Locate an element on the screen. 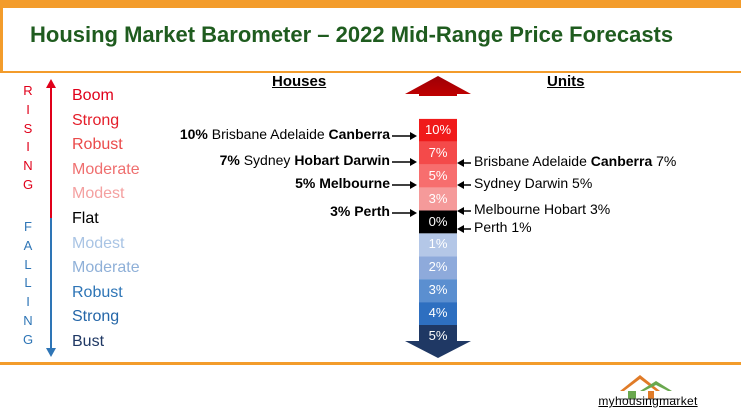  barometer-bottom-arrow is located at coordinates (438, 348).